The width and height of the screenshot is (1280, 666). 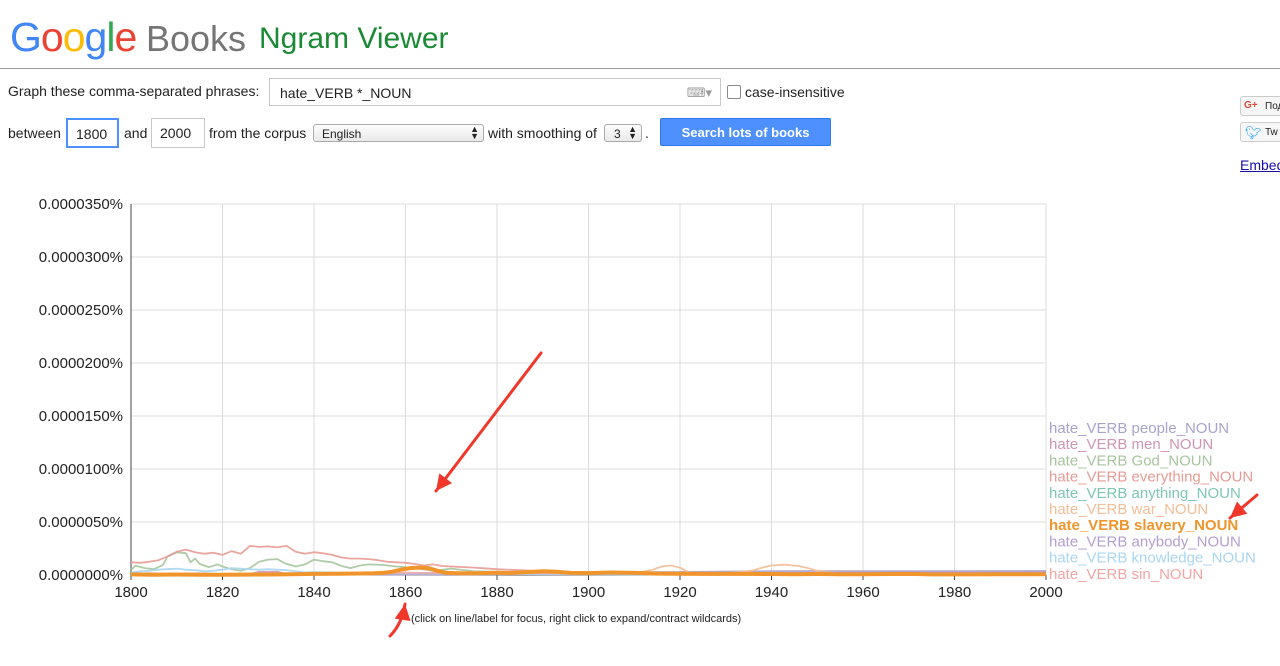 What do you see at coordinates (1131, 444) in the screenshot?
I see `legend-entry: hate_VERB men_NOUN` at bounding box center [1131, 444].